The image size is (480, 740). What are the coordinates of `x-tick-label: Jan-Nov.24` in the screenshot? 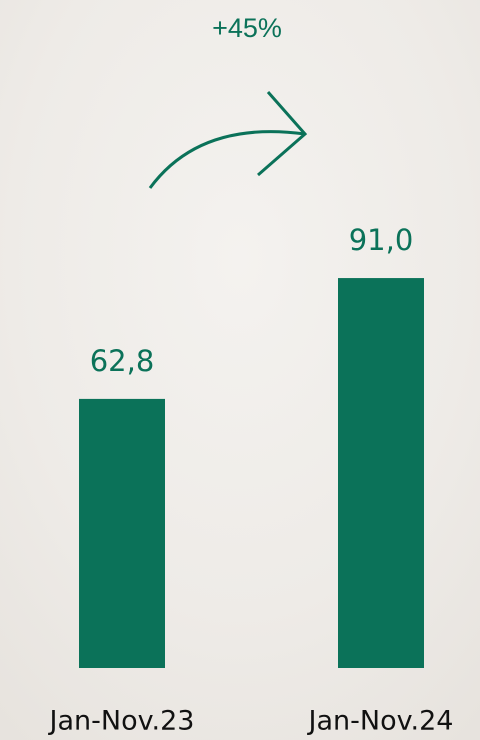 It's located at (380, 721).